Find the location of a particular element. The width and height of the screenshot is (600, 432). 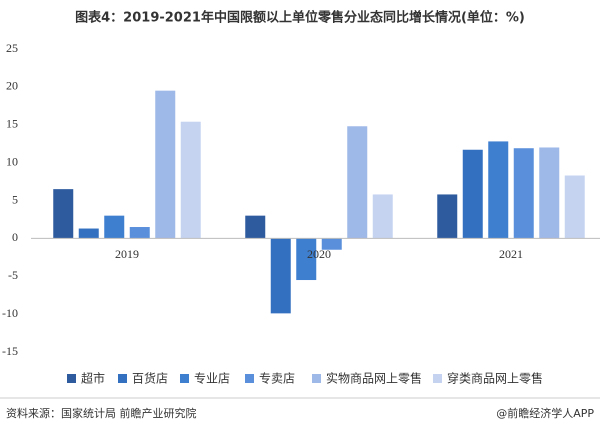

legend-label: 专卖店 is located at coordinates (277, 378).